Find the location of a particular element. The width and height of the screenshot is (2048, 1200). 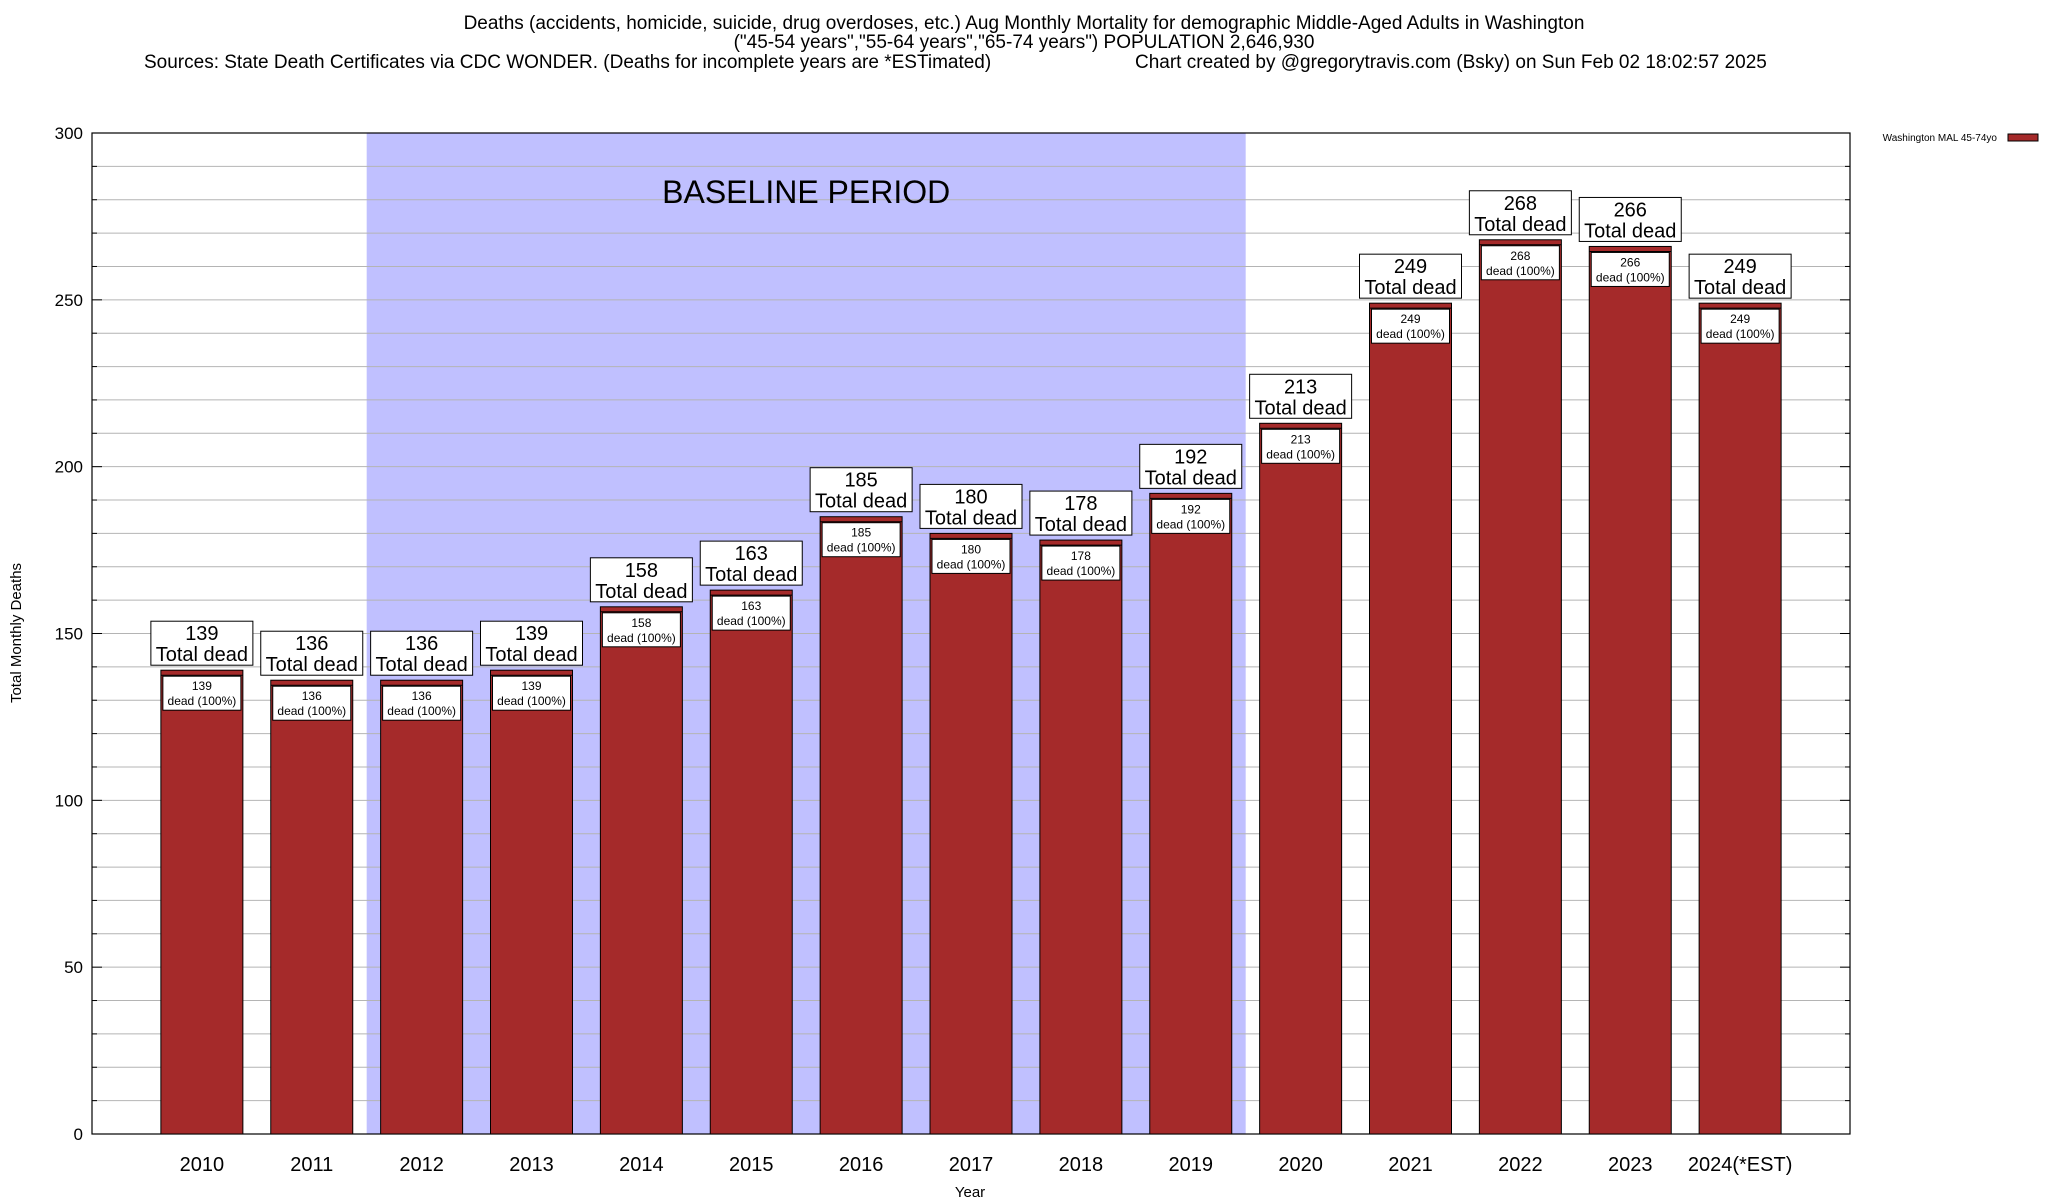

bar-inner-value-label: 268 is located at coordinates (1520, 256).